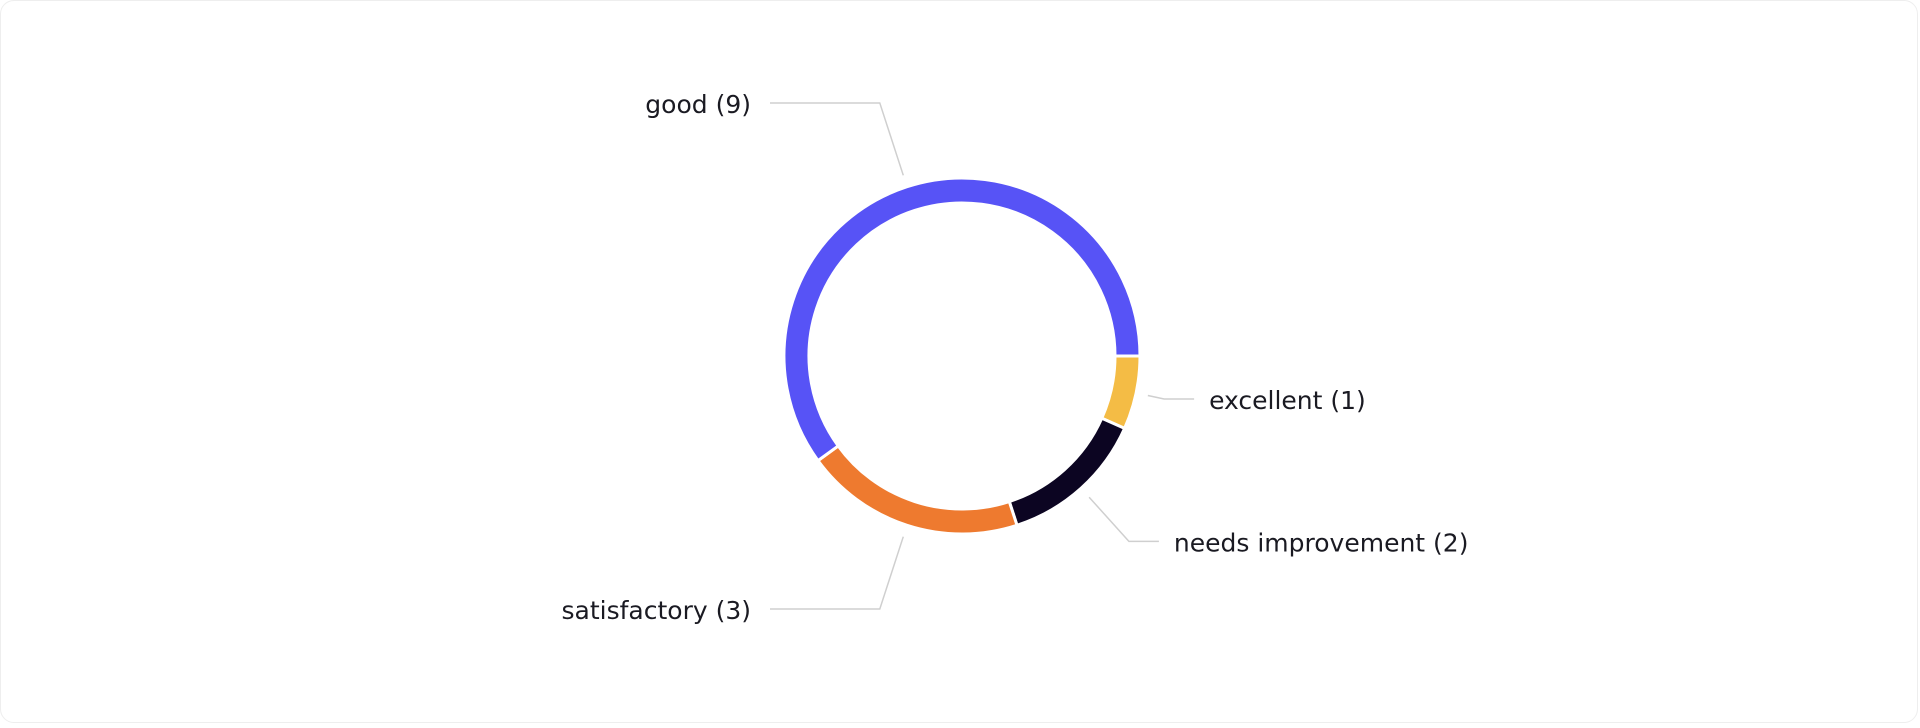 The image size is (1920, 728). Describe the element at coordinates (656, 610) in the screenshot. I see `slice-label: satisfactory (3)` at that location.